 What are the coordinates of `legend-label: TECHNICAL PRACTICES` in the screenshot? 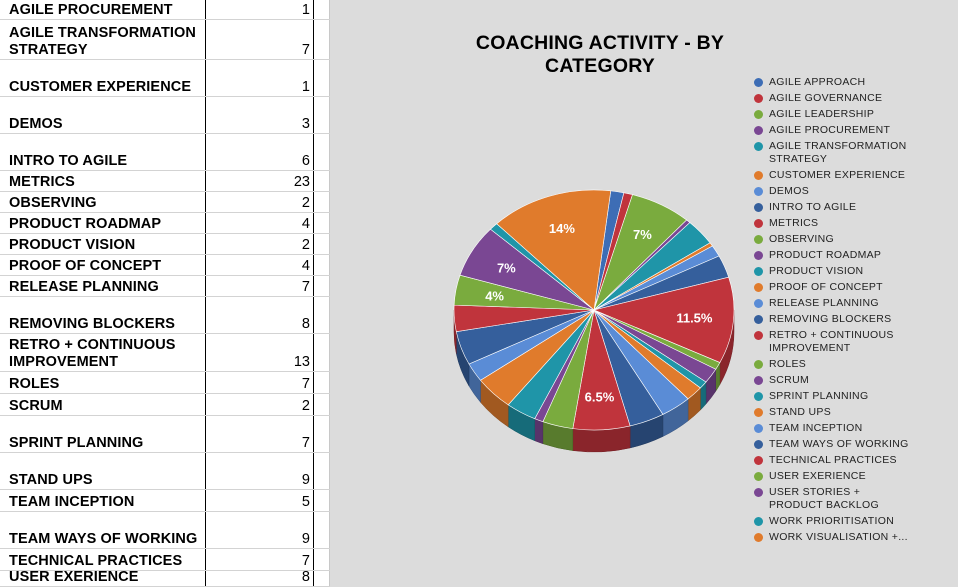 It's located at (833, 460).